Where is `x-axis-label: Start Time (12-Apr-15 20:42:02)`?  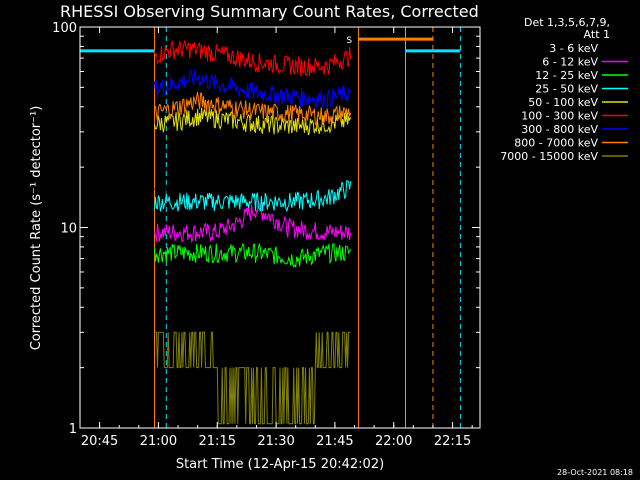
x-axis-label: Start Time (12-Apr-15 20:42:02) is located at coordinates (280, 464).